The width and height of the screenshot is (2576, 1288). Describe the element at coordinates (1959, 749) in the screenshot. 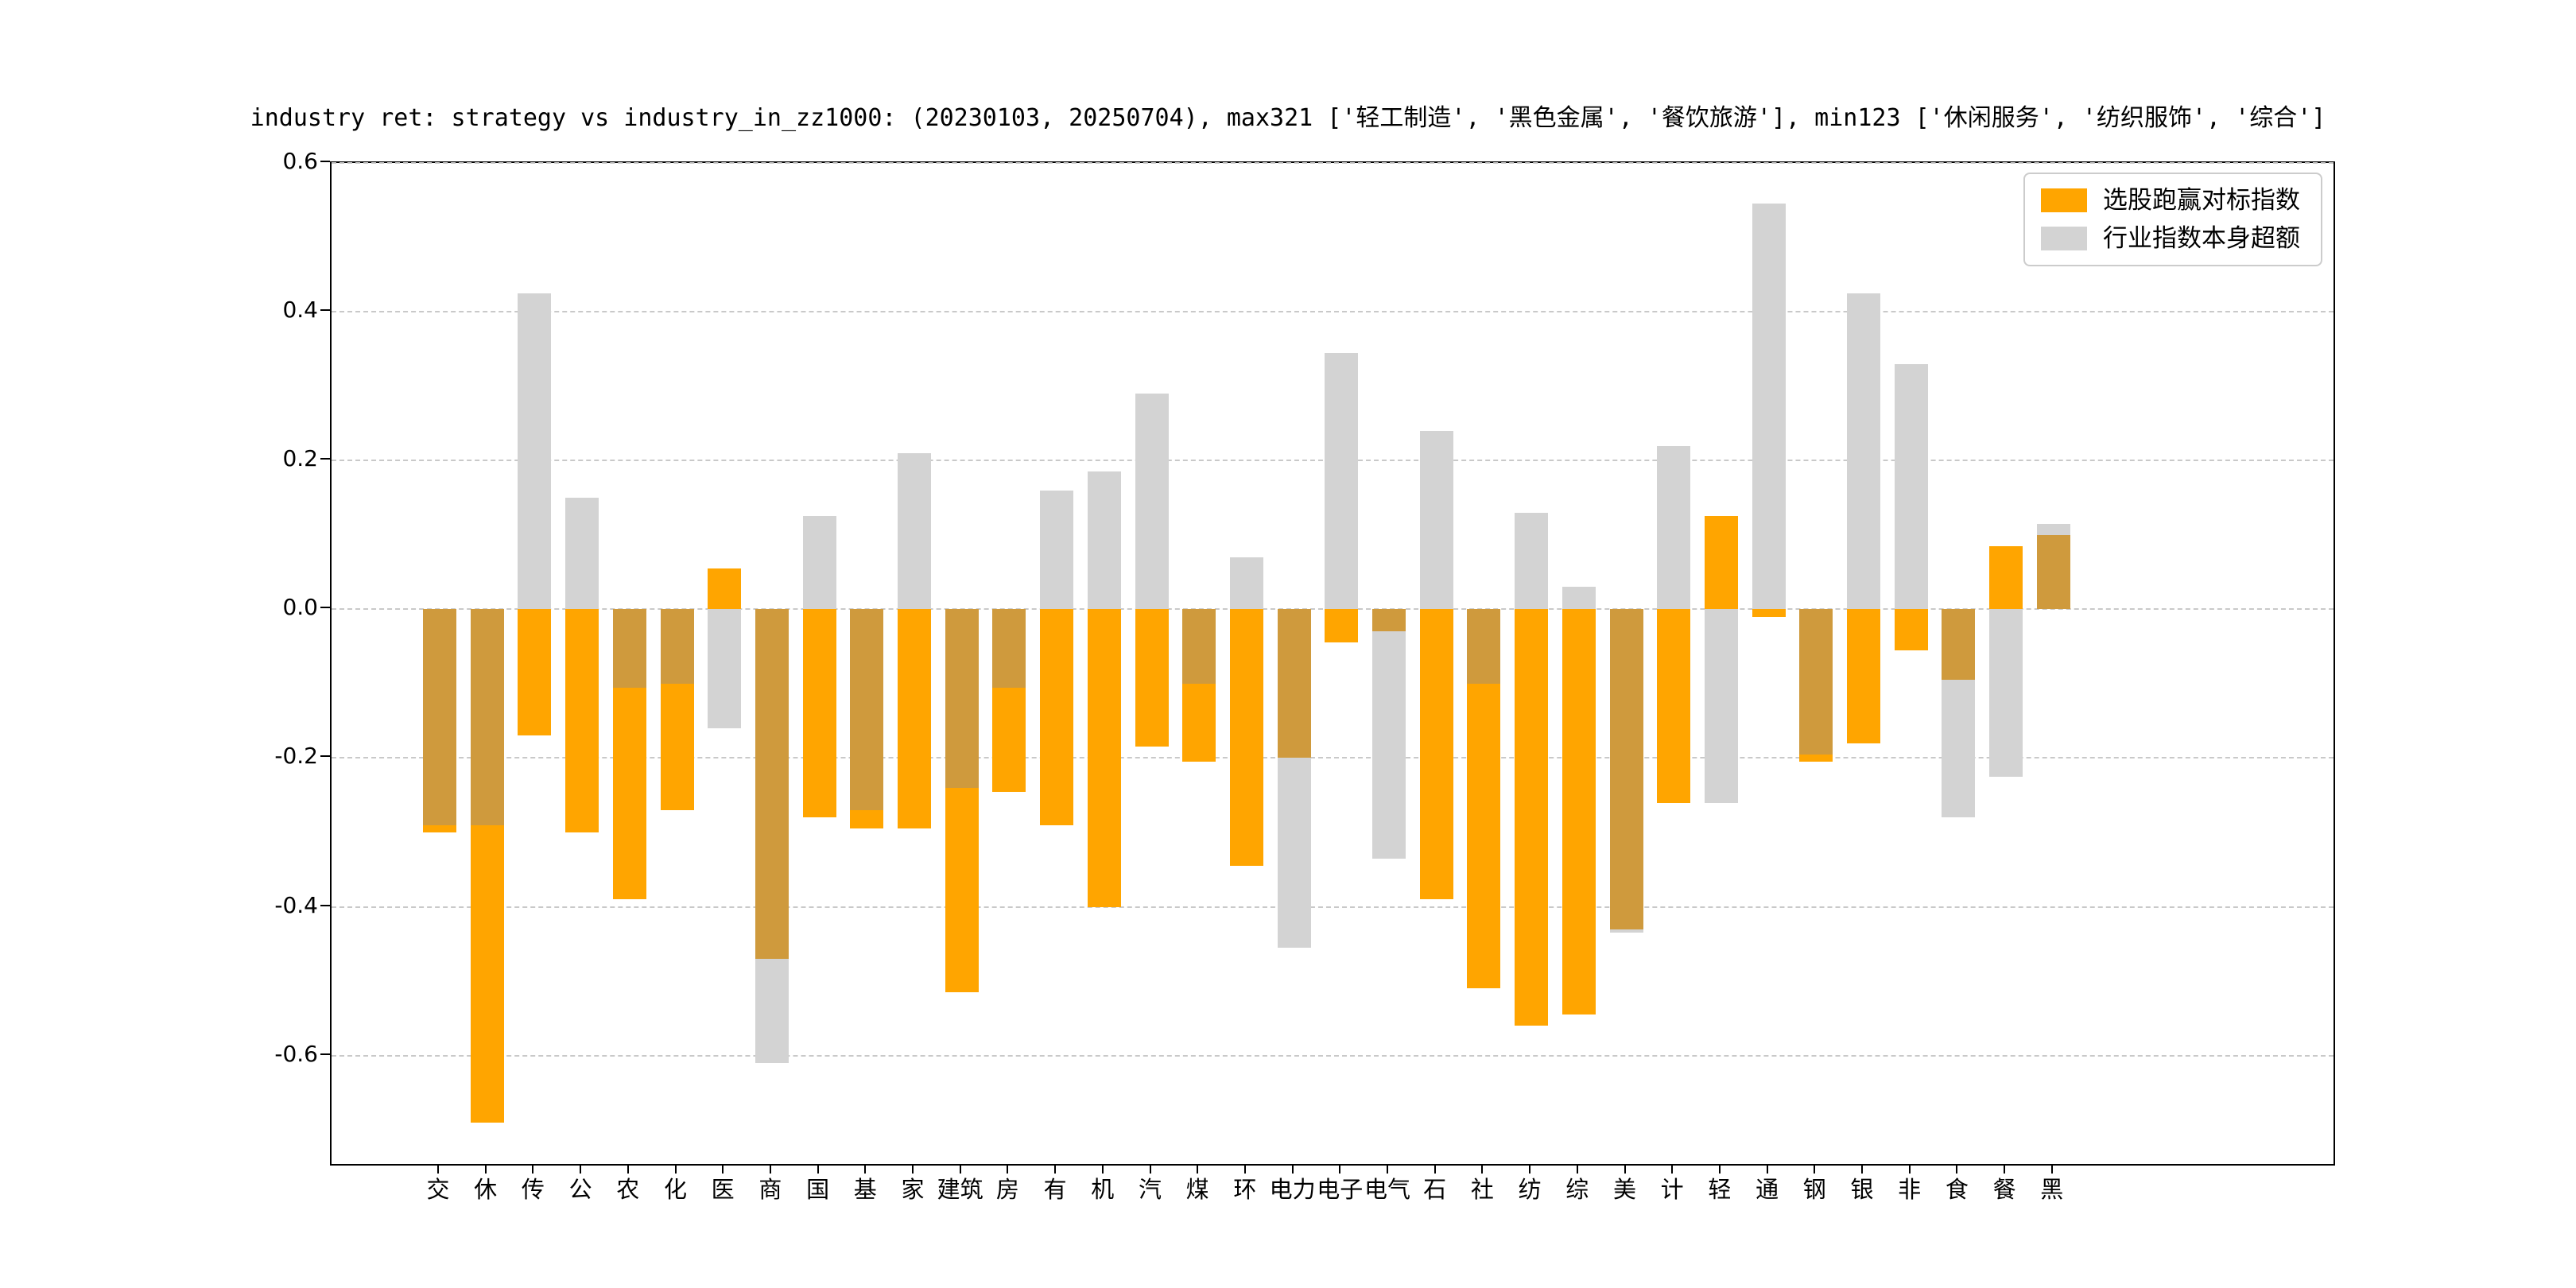

I see `bar-segment-食` at that location.